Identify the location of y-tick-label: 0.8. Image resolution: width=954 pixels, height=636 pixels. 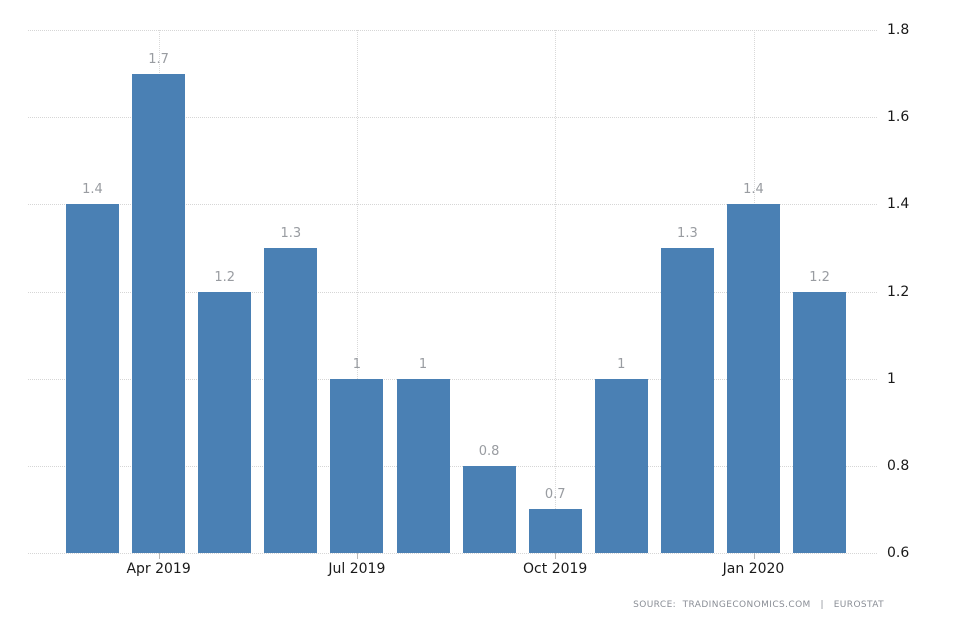
(898, 465).